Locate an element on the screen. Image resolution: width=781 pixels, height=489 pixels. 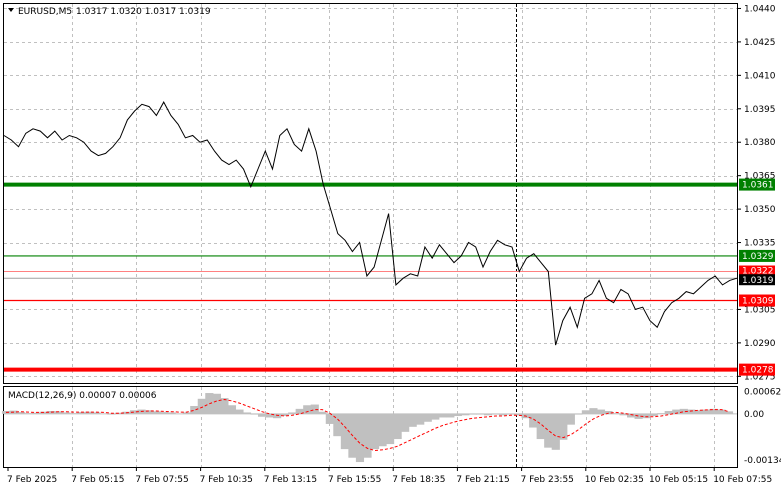
macd-grid is located at coordinates (393, 427).